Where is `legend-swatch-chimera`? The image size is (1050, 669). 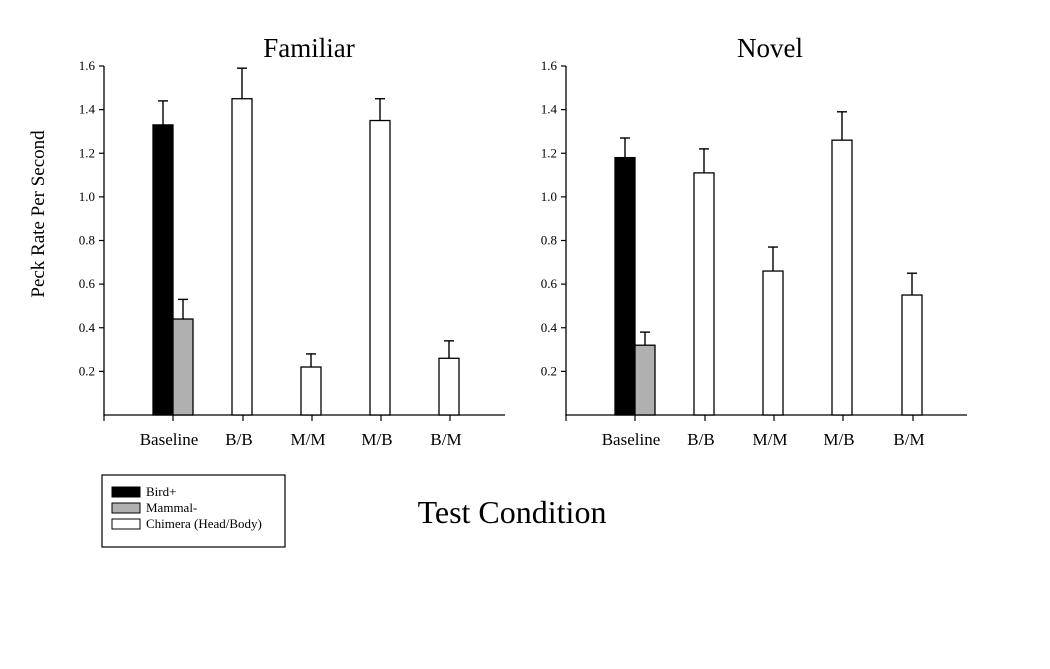 legend-swatch-chimera is located at coordinates (126, 524).